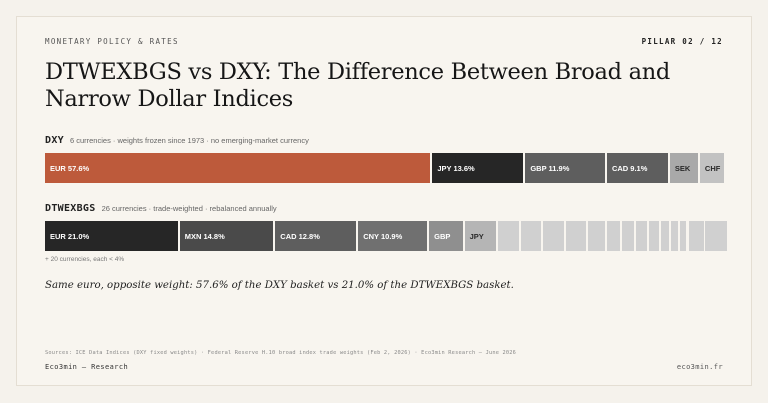  What do you see at coordinates (699, 367) in the screenshot?
I see `footer-site: eco3min.fr` at bounding box center [699, 367].